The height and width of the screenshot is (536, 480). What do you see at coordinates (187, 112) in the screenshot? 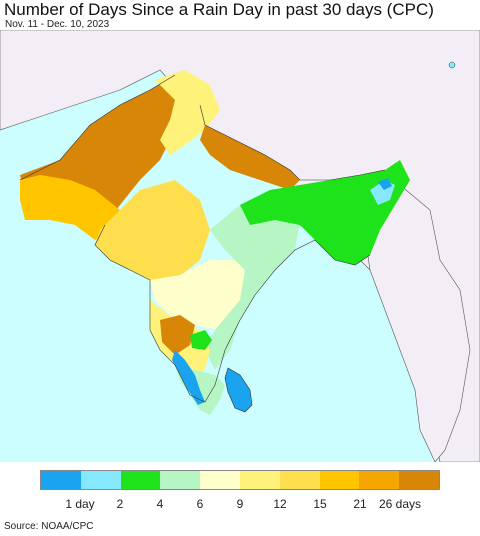
I see `zone-12-days-north` at bounding box center [187, 112].